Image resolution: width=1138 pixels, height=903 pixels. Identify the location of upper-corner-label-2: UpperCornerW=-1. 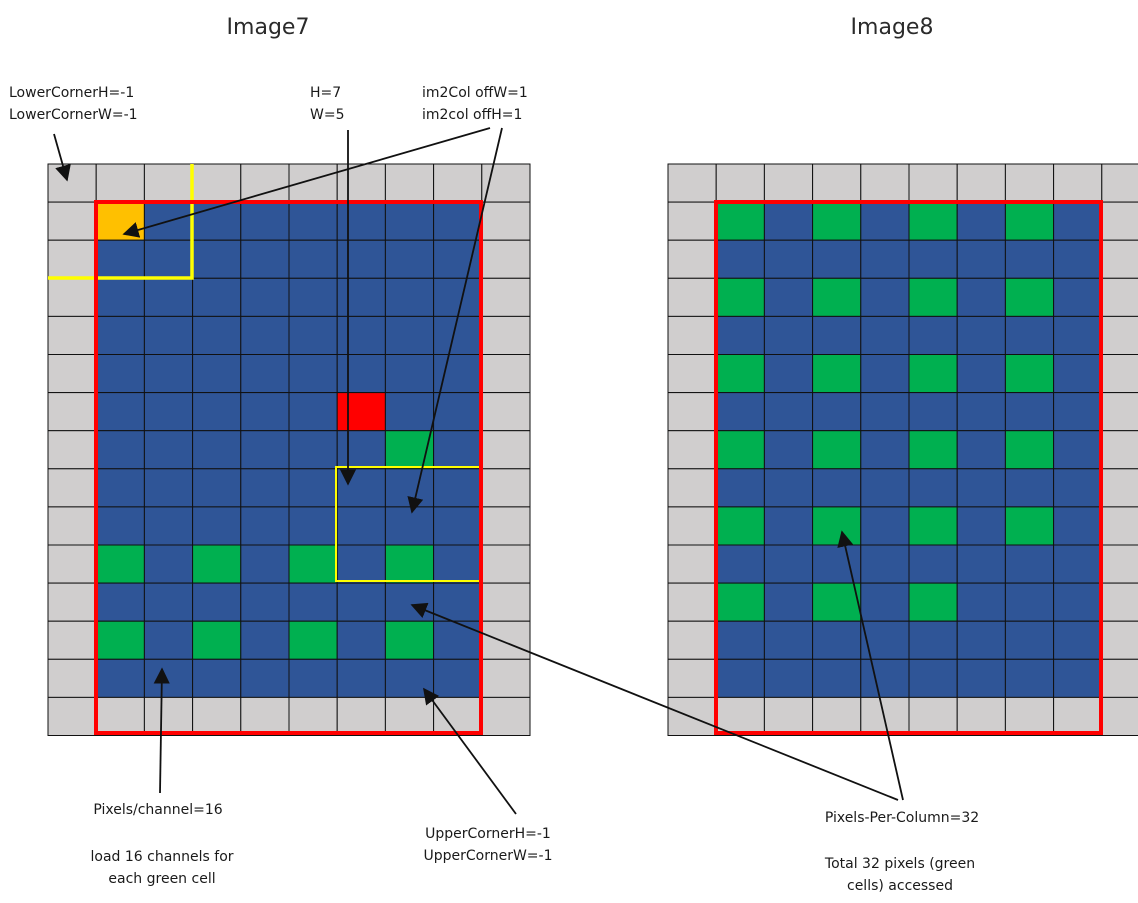
(487, 856).